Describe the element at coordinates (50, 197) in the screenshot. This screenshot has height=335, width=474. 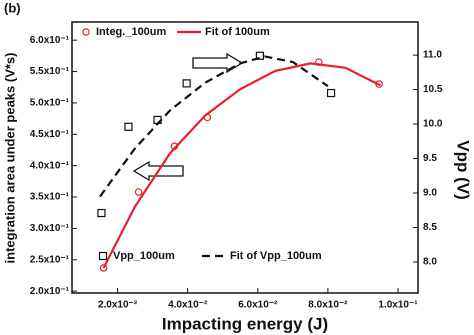
I see `y-tick-label: 3.5x10⁻¹` at that location.